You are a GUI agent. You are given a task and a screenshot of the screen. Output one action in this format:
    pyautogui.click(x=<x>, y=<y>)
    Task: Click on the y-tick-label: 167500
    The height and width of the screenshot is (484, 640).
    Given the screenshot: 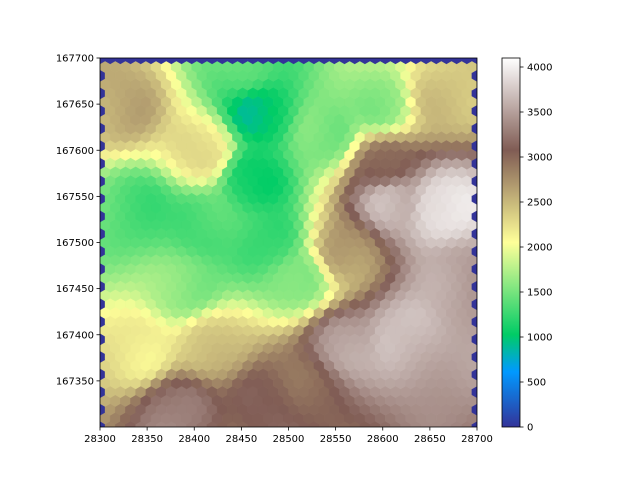 What is the action you would take?
    pyautogui.click(x=75, y=243)
    